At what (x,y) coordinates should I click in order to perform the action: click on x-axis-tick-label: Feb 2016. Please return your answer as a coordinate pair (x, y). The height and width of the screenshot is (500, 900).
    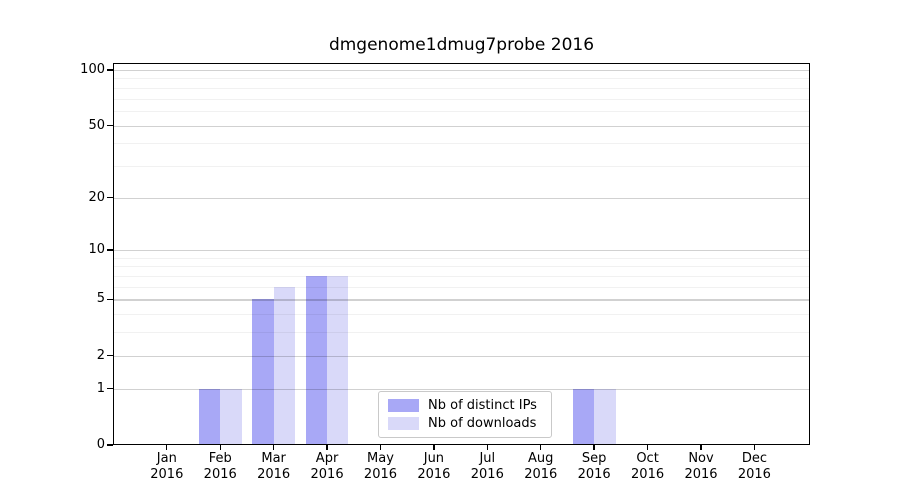
    Looking at the image, I should click on (220, 467).